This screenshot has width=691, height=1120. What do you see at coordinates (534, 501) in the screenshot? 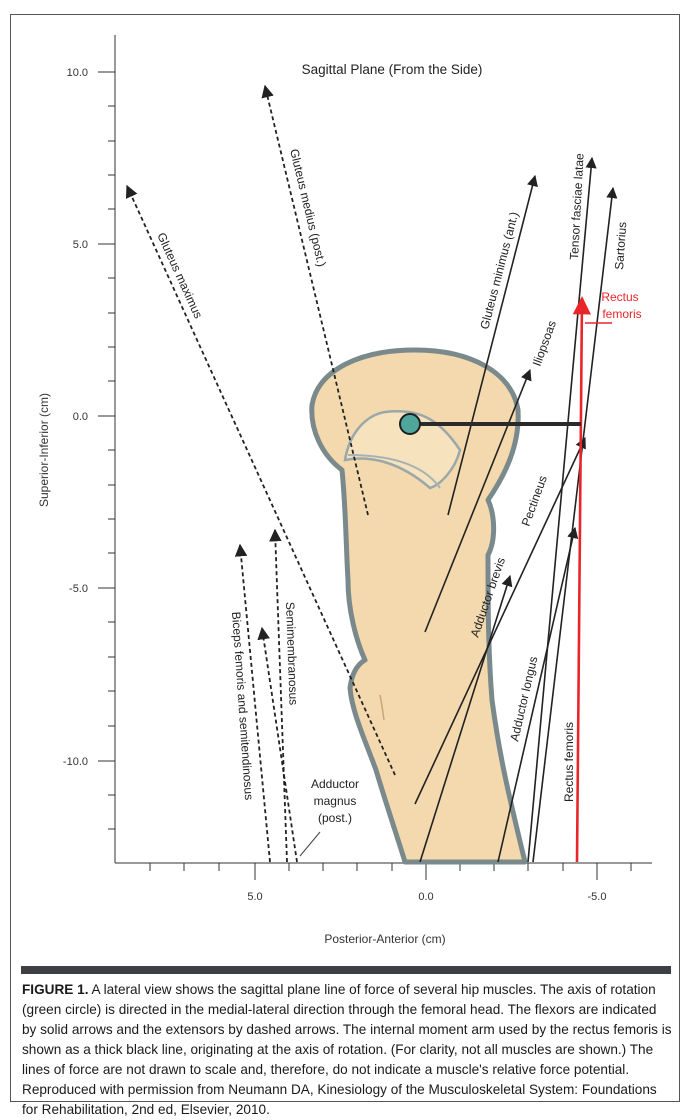
I see `pectineus-label: Pectineus` at bounding box center [534, 501].